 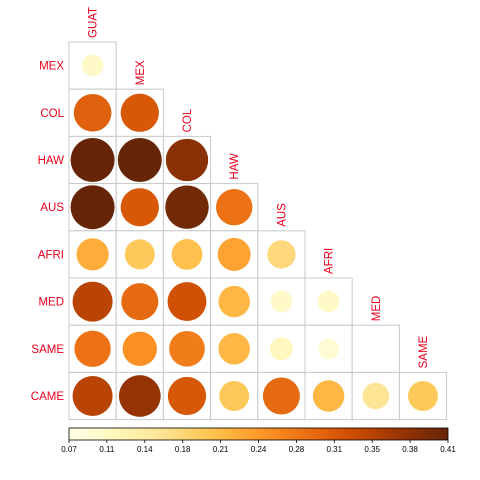 I want to click on colorbar-tick-label: 0.31, so click(x=335, y=449).